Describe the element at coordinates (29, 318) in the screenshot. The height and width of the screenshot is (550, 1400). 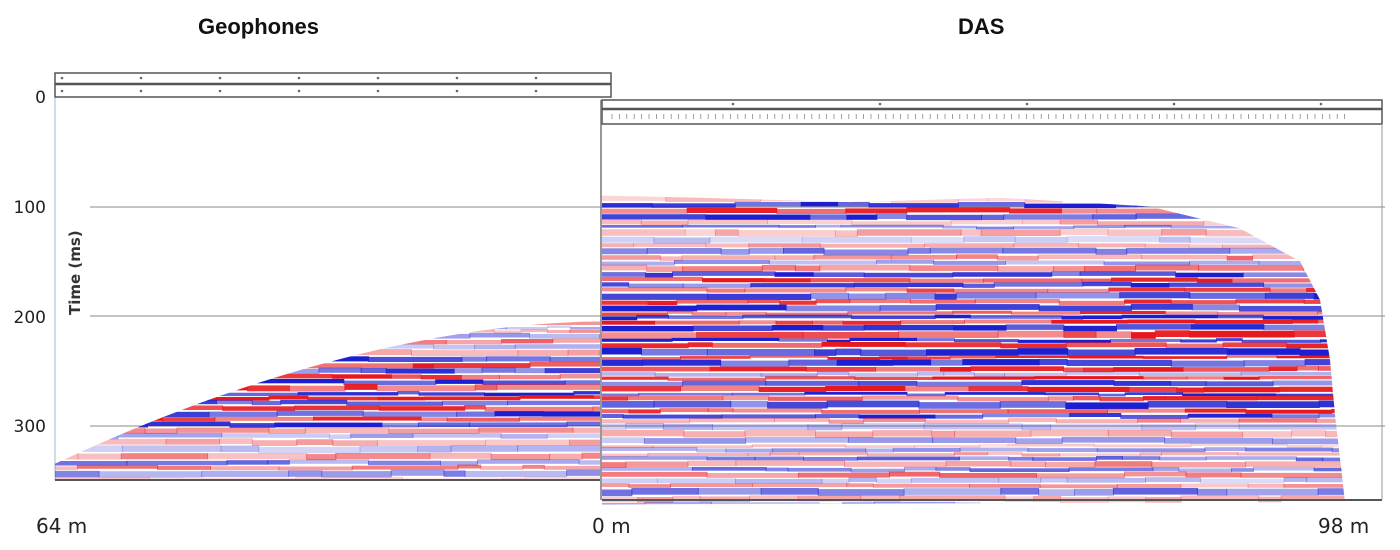
I see `y-tick-label: 200` at that location.